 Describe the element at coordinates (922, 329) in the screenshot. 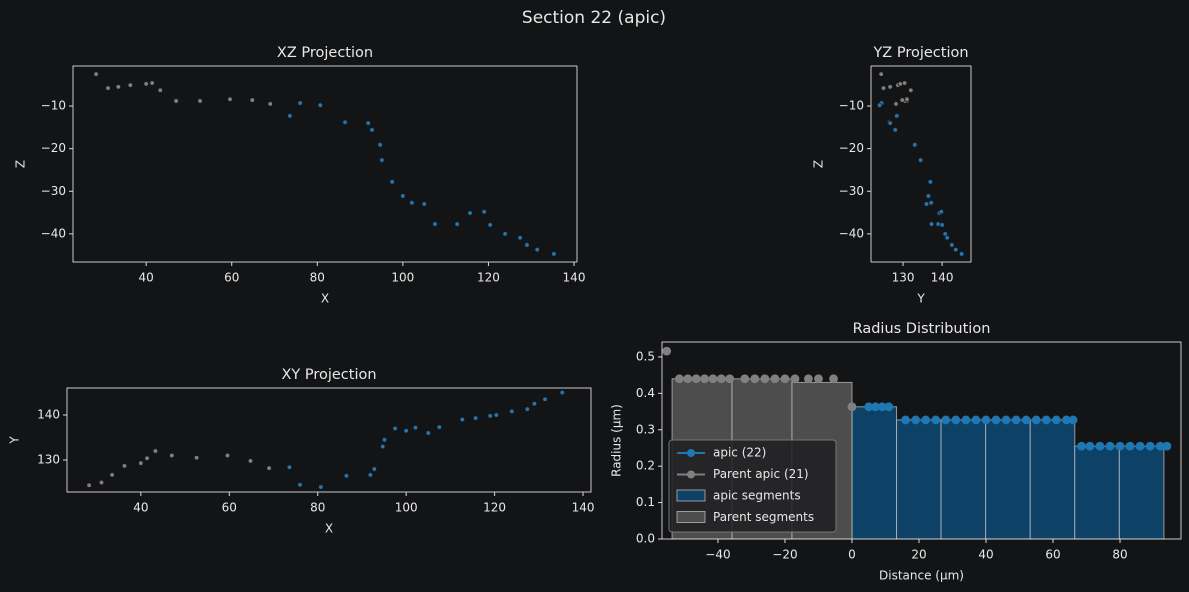

I see `subplot-title: Radius Distribution` at that location.